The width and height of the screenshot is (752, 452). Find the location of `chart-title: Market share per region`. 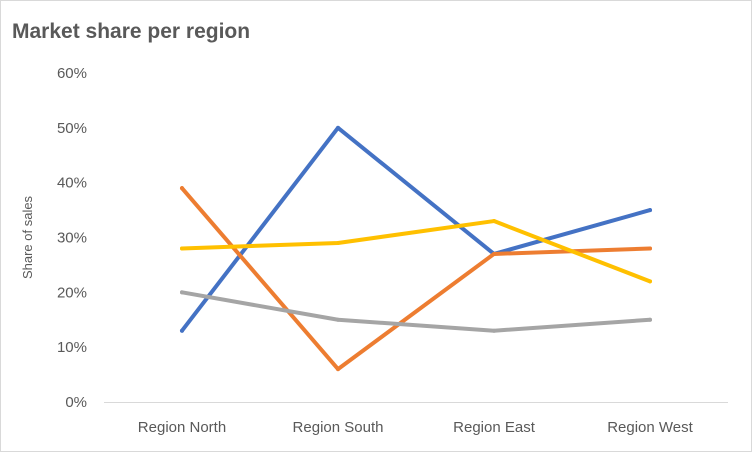

chart-title: Market share per region is located at coordinates (131, 31).